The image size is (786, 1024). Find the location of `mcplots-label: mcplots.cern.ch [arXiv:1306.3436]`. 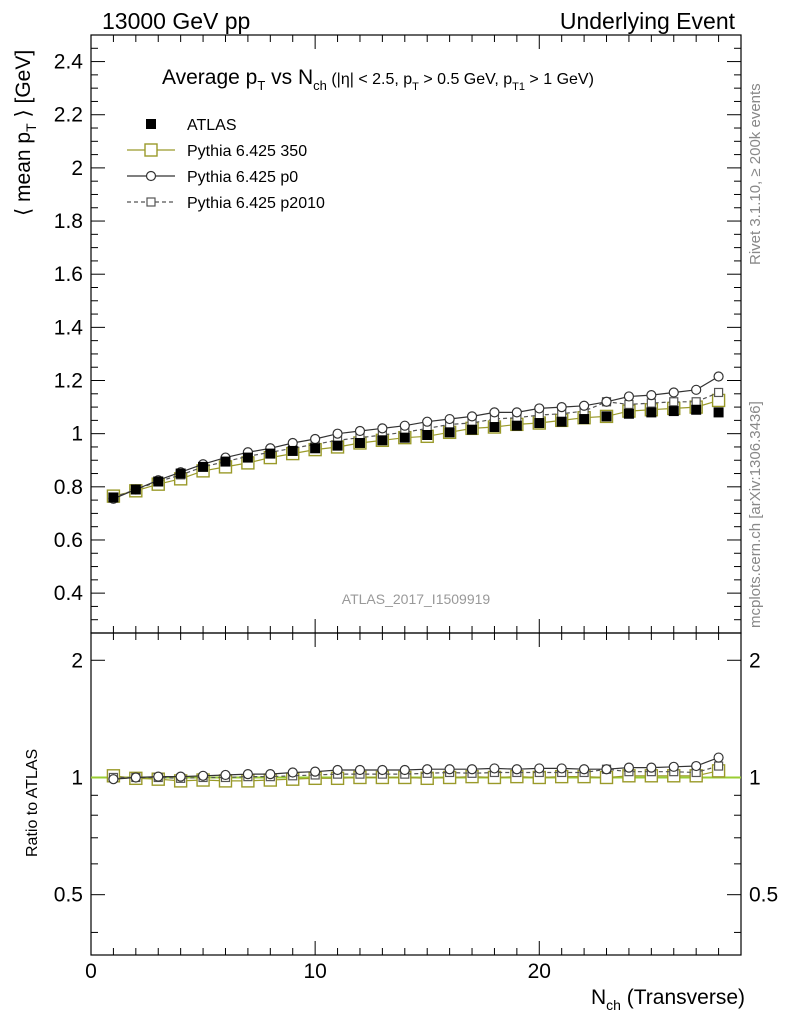

mcplots-label: mcplots.cern.ch [arXiv:1306.3436] is located at coordinates (755, 514).